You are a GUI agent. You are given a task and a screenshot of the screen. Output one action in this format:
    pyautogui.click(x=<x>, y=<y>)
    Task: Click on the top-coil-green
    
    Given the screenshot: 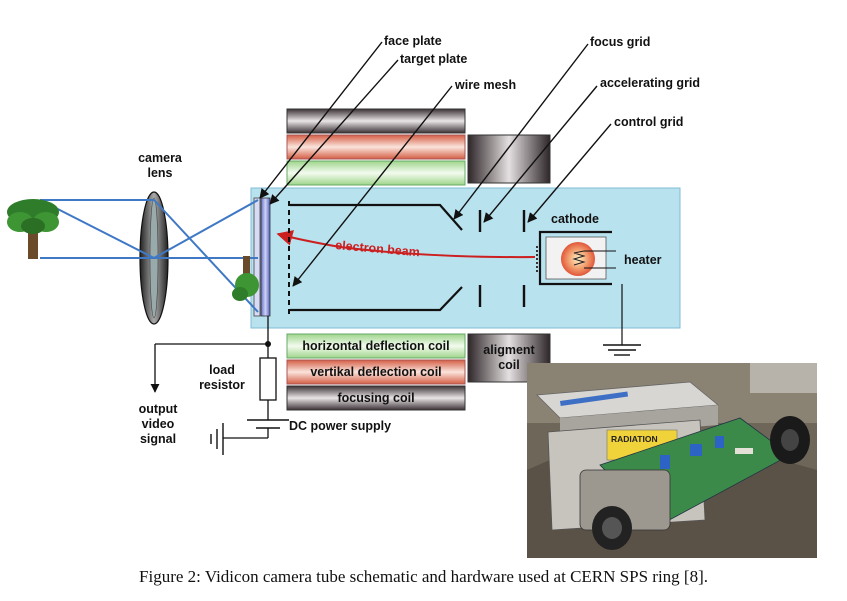 What is the action you would take?
    pyautogui.click(x=376, y=173)
    